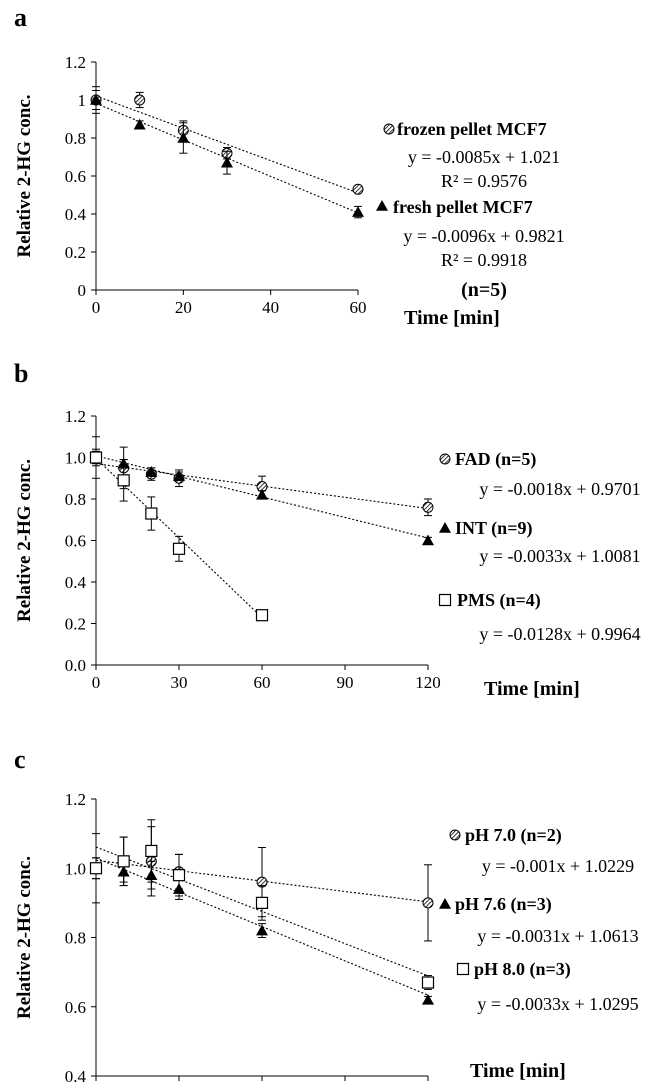 This screenshot has width=651, height=1089. I want to click on legend-entry-2: INT (n=9) y = -0.0033x + 1.0081, so click(540, 542).